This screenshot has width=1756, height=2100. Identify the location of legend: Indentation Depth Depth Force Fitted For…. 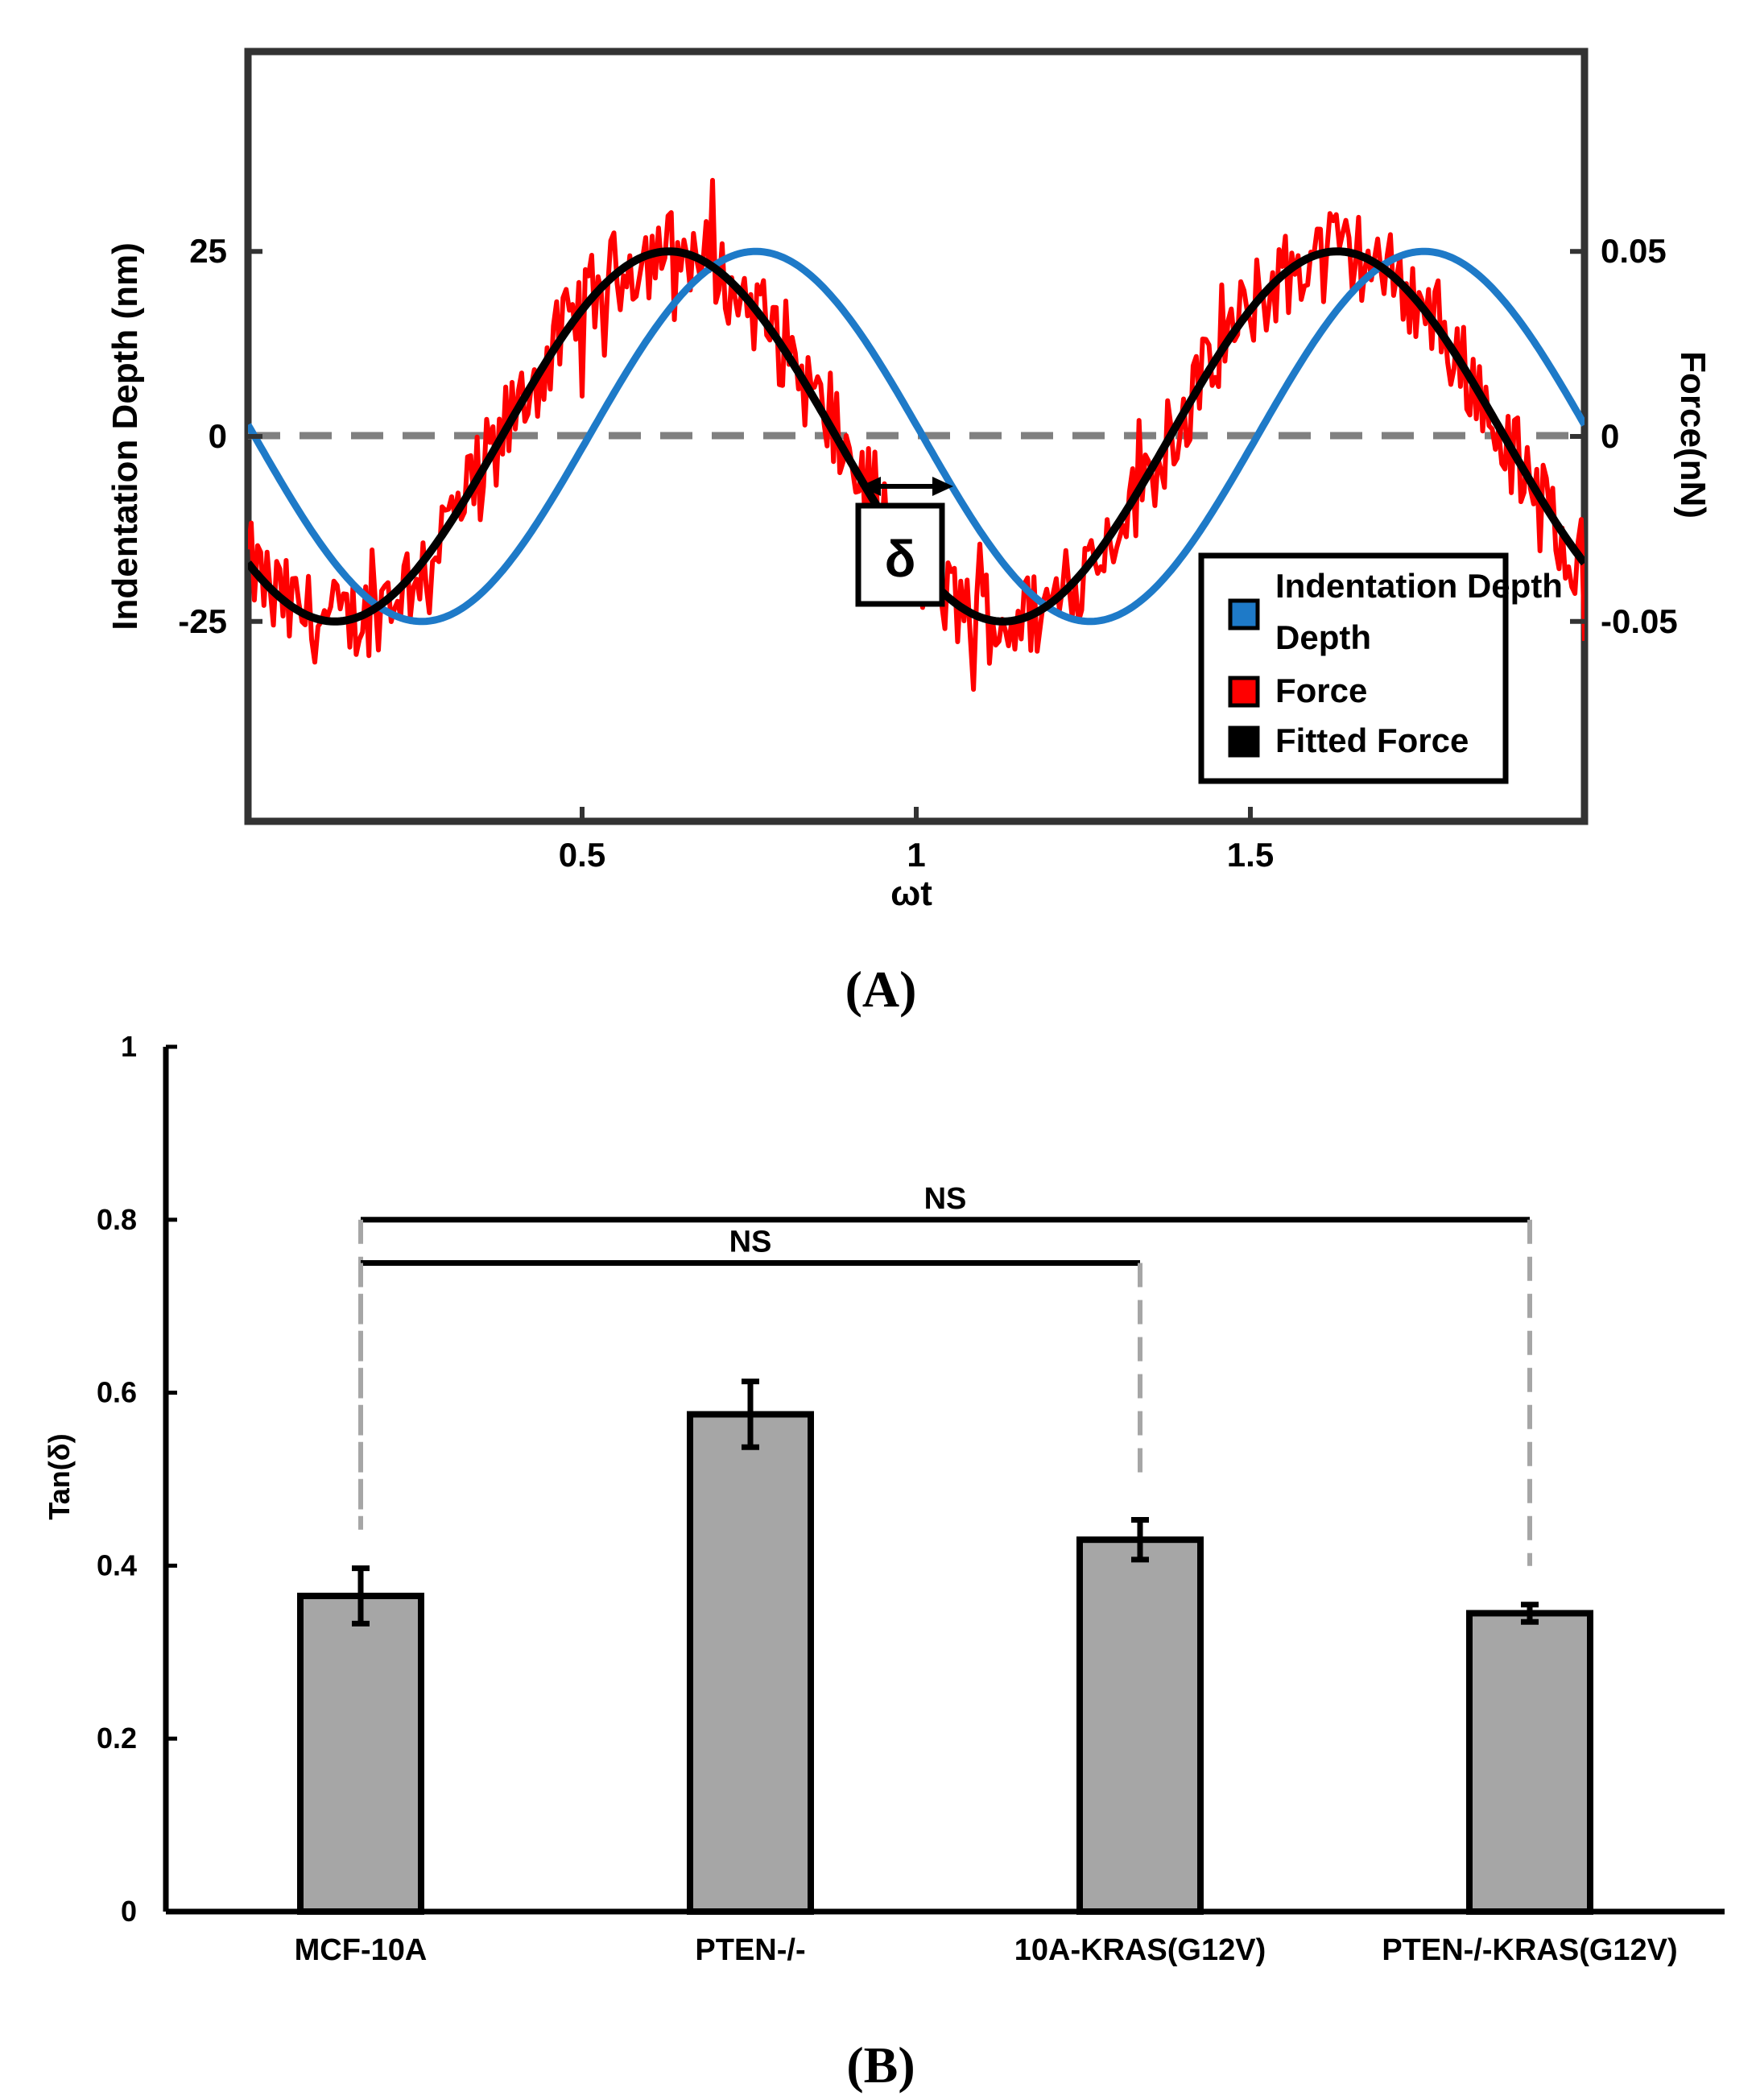
(1380, 668).